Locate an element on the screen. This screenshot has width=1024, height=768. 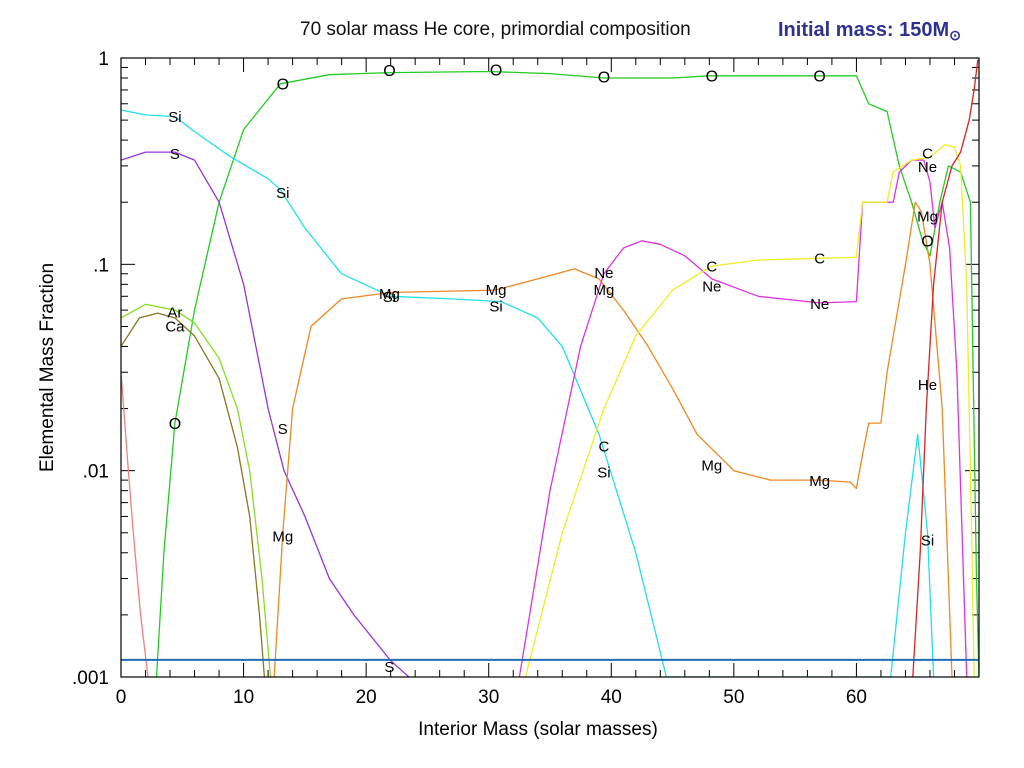
initial-mass-label: Initial mass: 150M⊙ is located at coordinates (869, 31).